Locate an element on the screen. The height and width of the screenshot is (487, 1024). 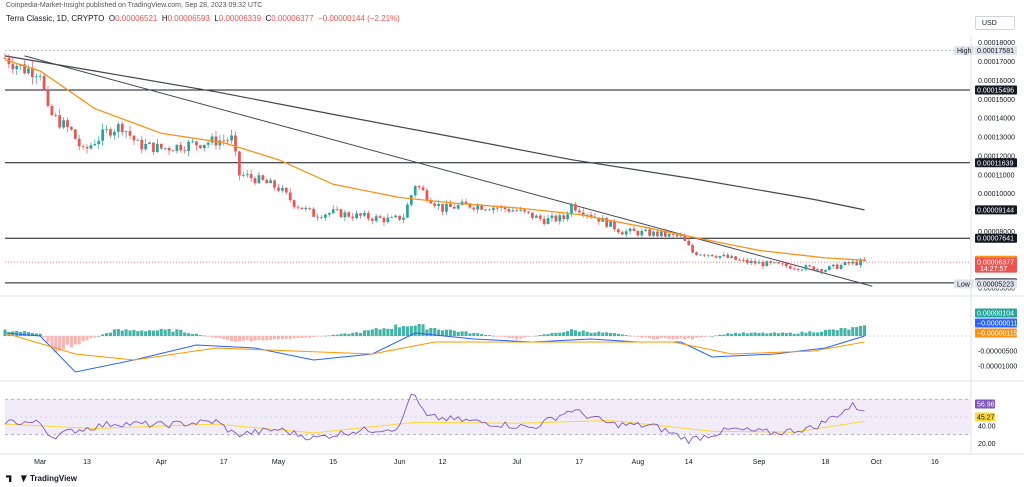
rsi-tick-1: 40.00 is located at coordinates (987, 426).